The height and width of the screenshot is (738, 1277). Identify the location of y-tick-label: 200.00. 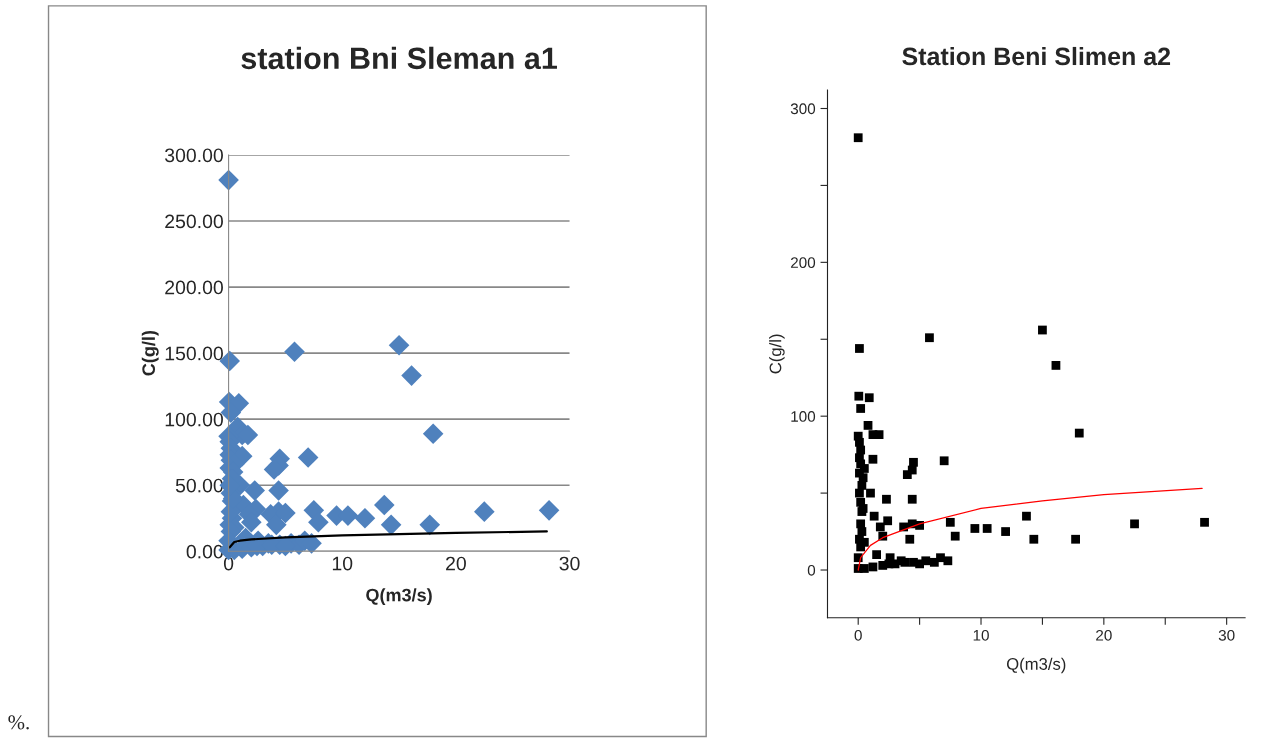
(194, 287).